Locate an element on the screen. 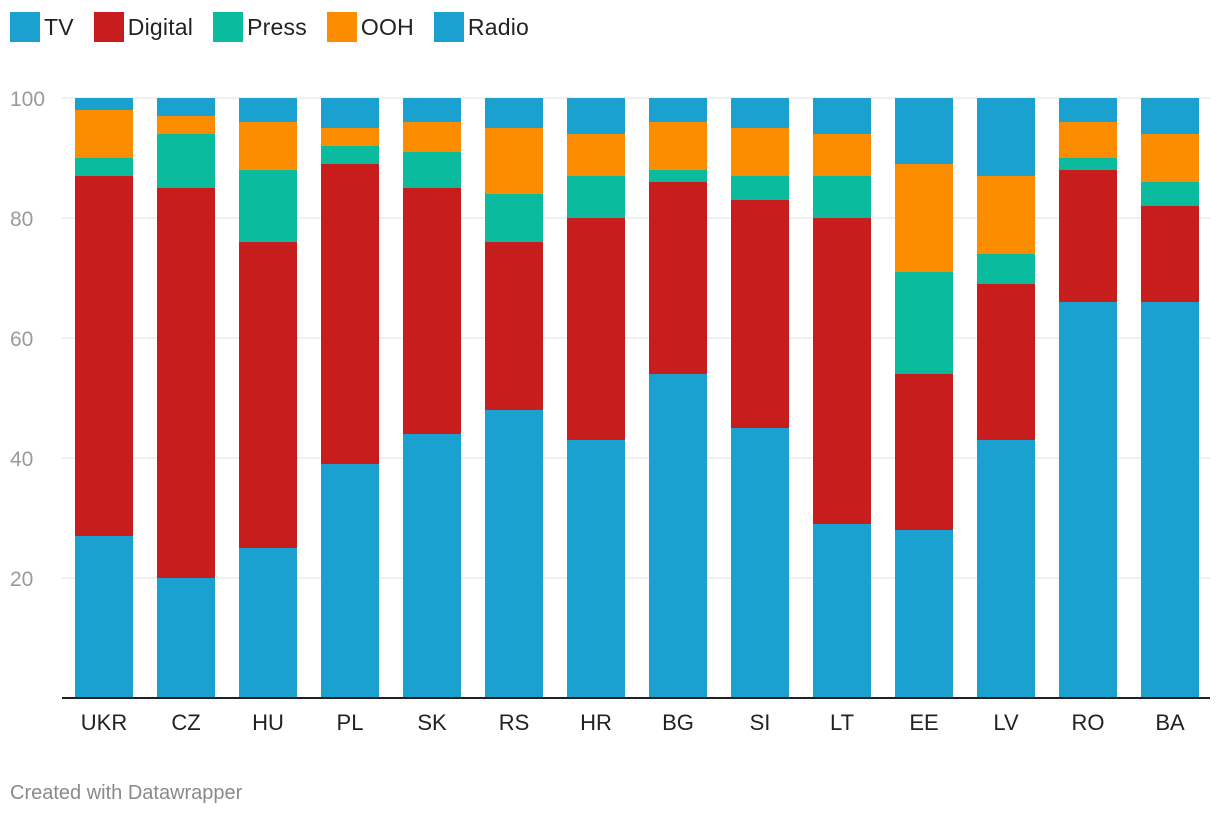  bar-segment-digital-lv is located at coordinates (1006, 362).